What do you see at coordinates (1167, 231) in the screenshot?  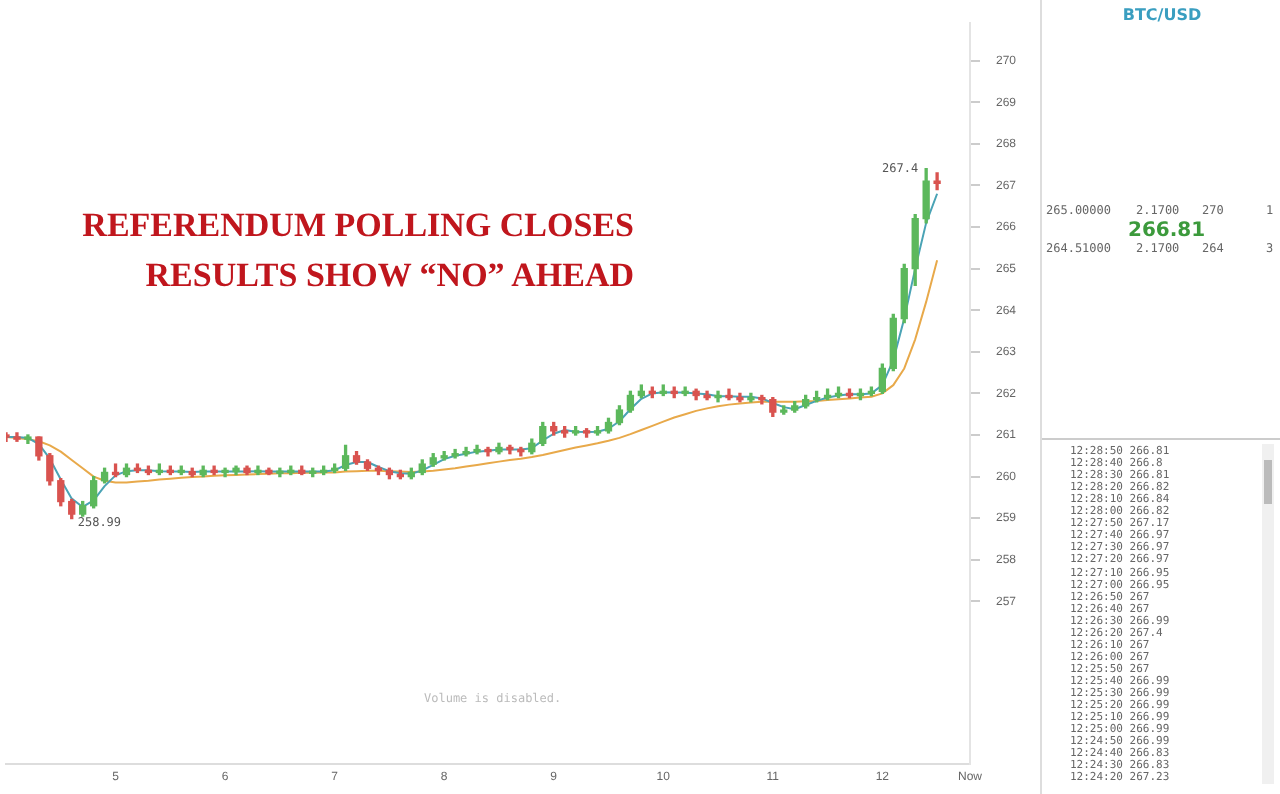 I see `text: 266.81` at bounding box center [1167, 231].